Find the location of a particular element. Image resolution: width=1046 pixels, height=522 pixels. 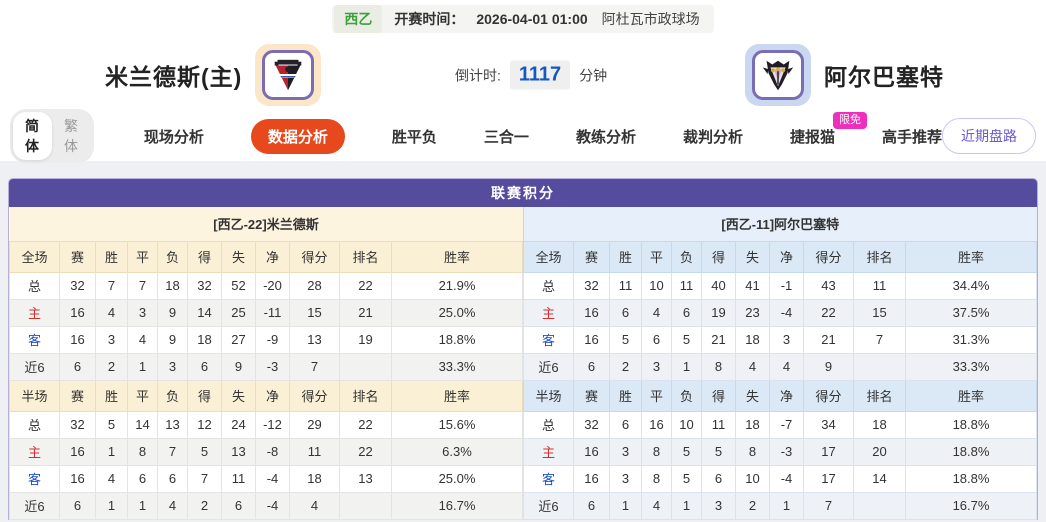

stat-cell: 52 is located at coordinates (238, 285).